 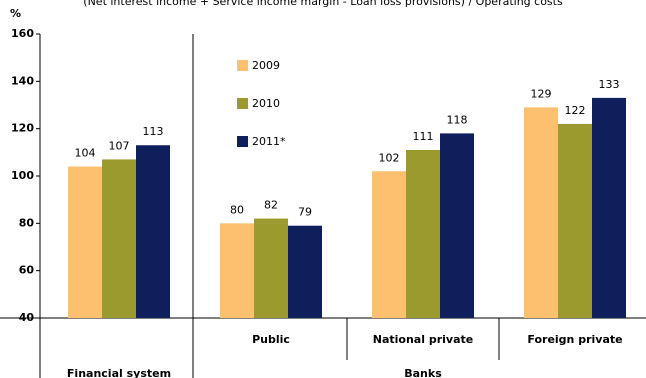 What do you see at coordinates (22, 128) in the screenshot?
I see `y-tick-label: 120` at bounding box center [22, 128].